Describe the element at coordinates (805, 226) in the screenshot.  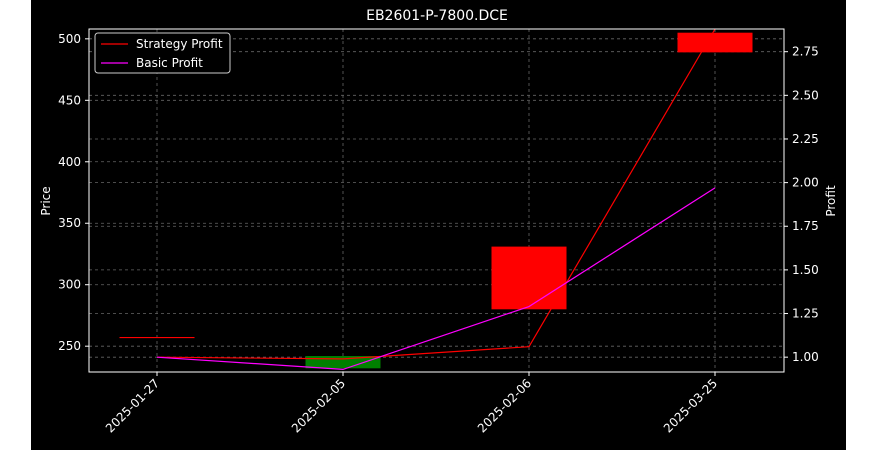
I see `right-tick-label-3: 1.75` at that location.